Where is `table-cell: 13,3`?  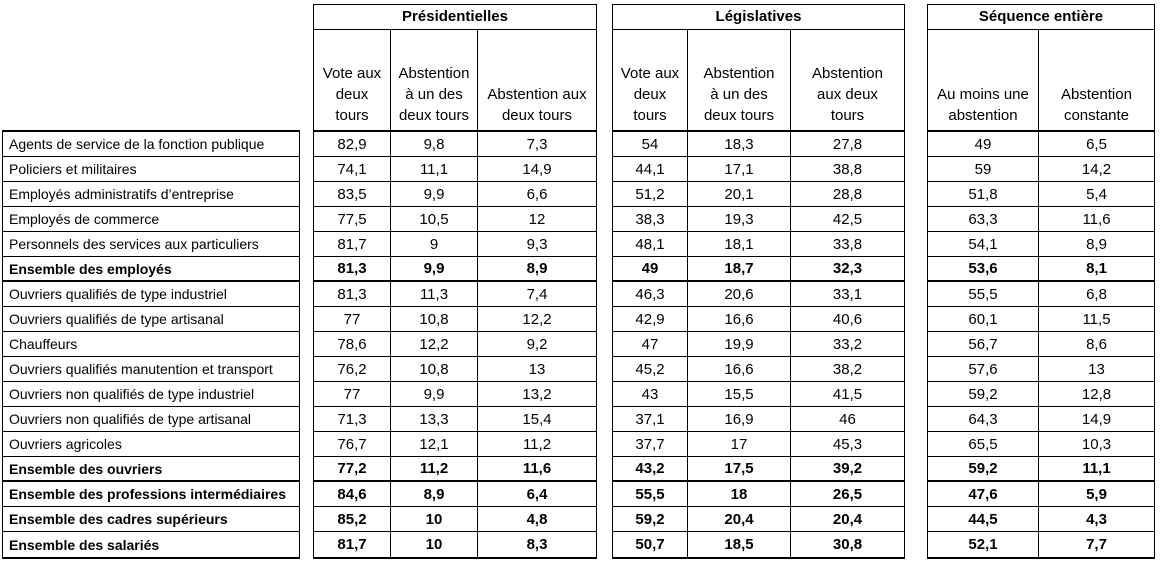 table-cell: 13,3 is located at coordinates (434, 419).